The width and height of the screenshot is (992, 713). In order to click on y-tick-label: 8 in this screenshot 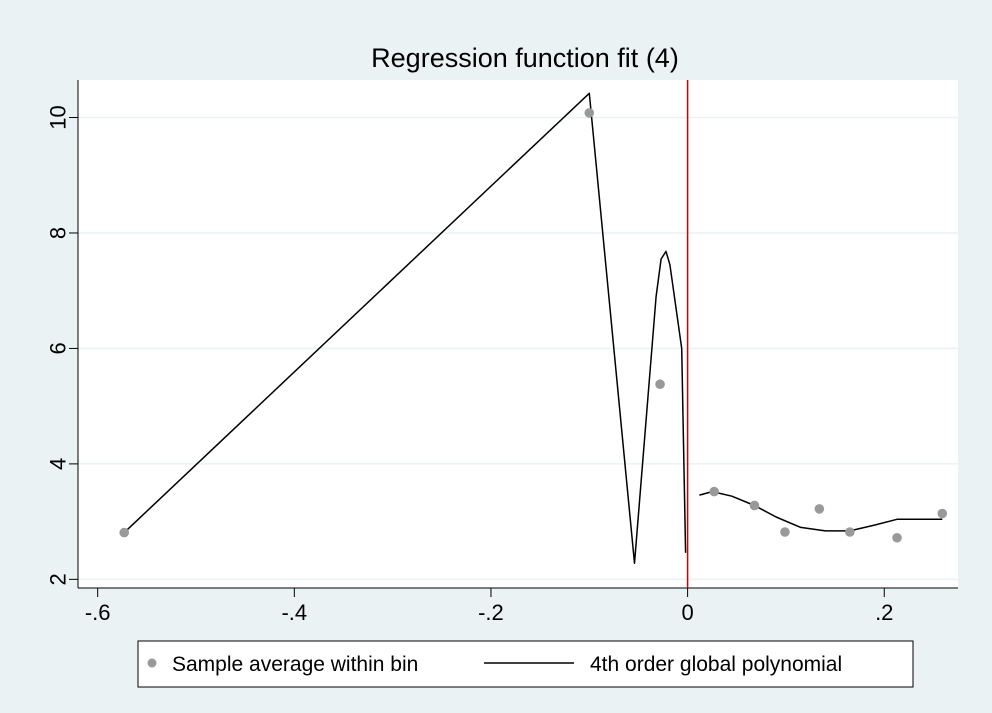, I will do `click(58, 233)`.